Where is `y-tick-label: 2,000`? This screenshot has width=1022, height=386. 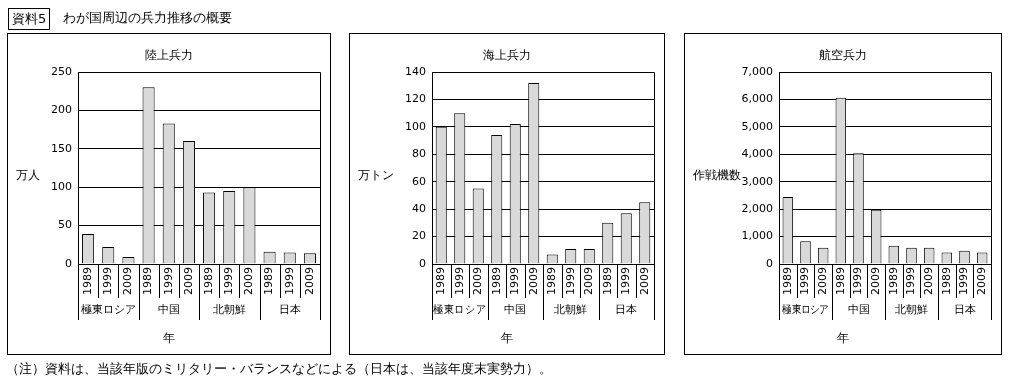
y-tick-label: 2,000 is located at coordinates (757, 209).